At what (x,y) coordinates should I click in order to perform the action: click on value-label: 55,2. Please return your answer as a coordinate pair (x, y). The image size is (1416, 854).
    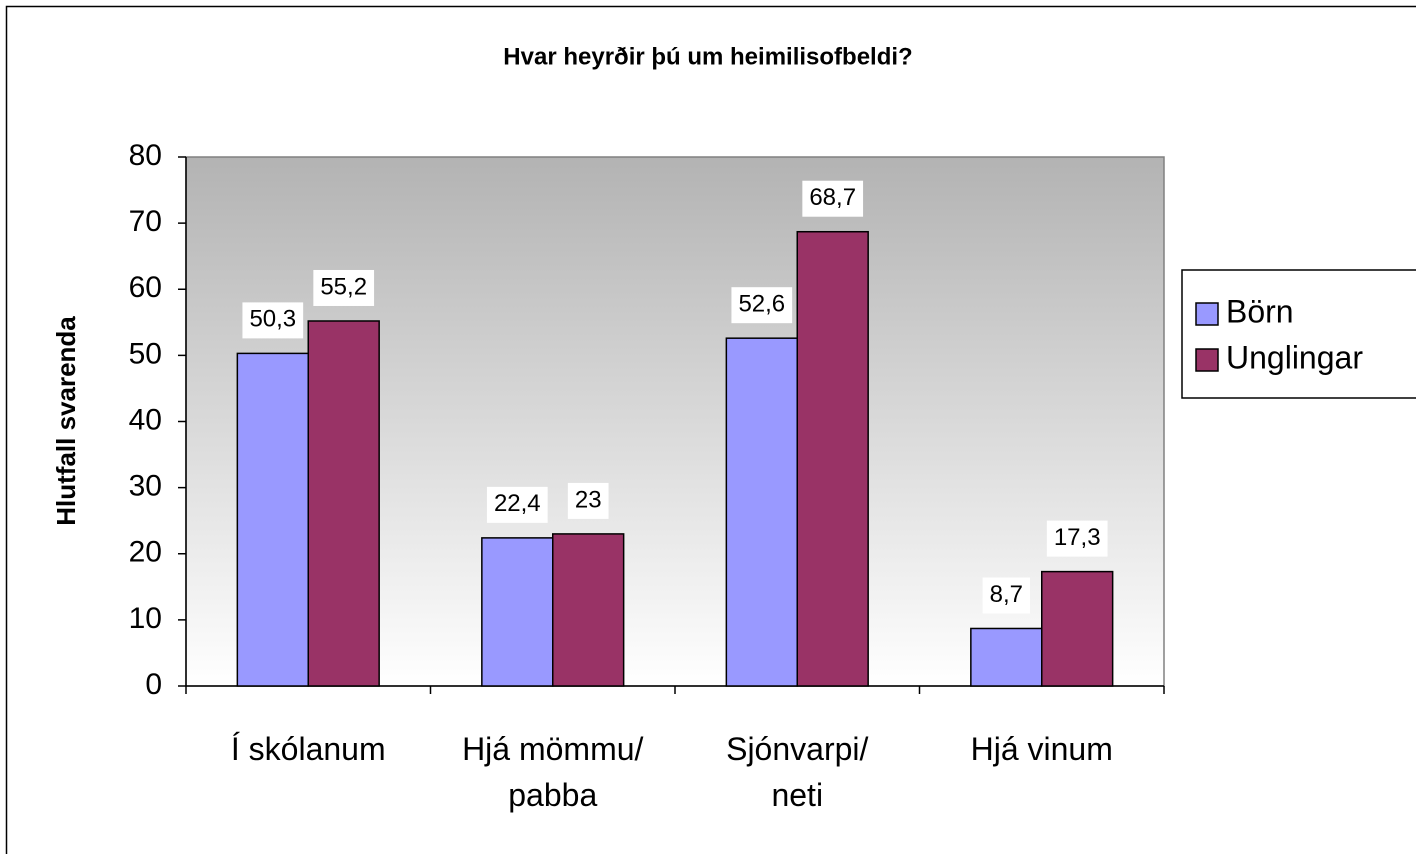
    Looking at the image, I should click on (343, 286).